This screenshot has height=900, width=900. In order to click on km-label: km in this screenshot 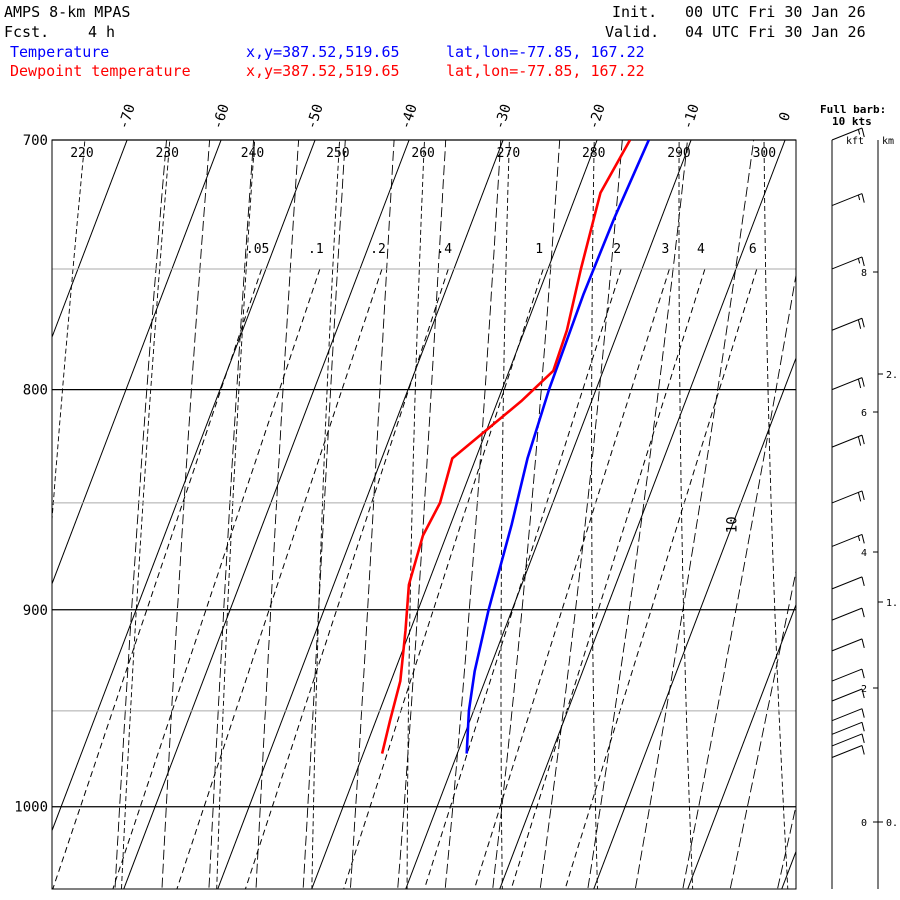, I will do `click(888, 141)`.